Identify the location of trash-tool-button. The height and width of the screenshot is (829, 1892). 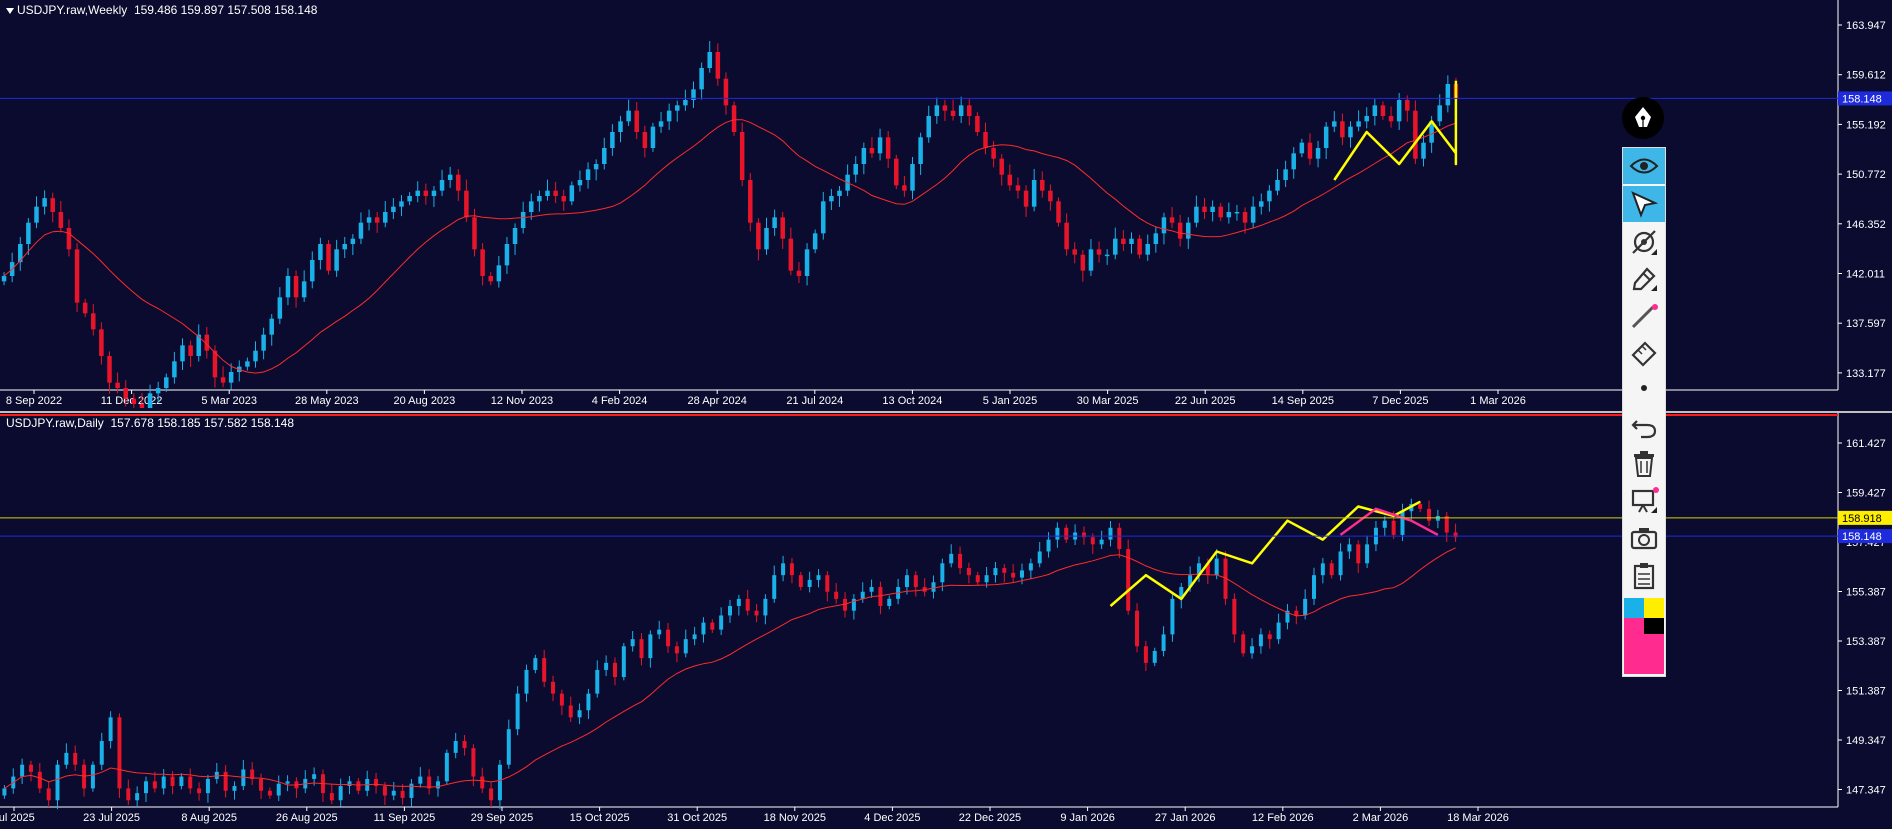
(1644, 464).